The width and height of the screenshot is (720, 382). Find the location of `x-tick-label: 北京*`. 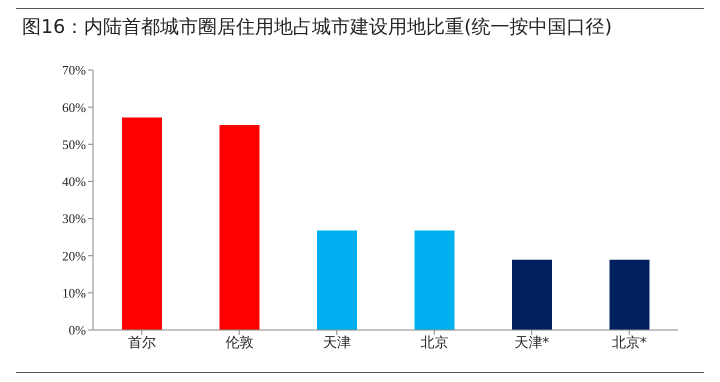

x-tick-label: 北京* is located at coordinates (629, 342).